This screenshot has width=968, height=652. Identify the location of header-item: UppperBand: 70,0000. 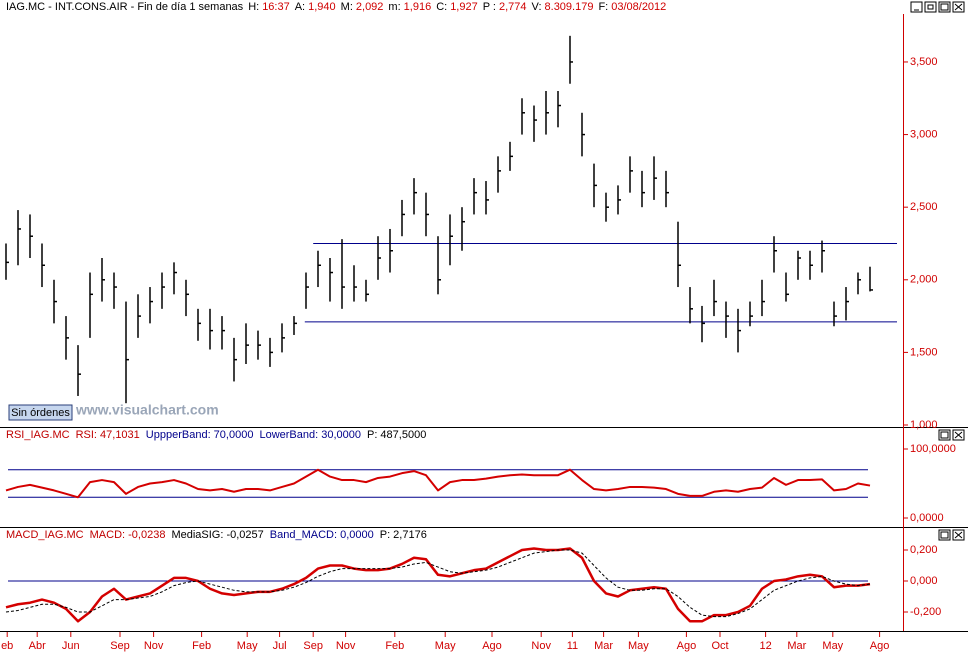
(200, 435).